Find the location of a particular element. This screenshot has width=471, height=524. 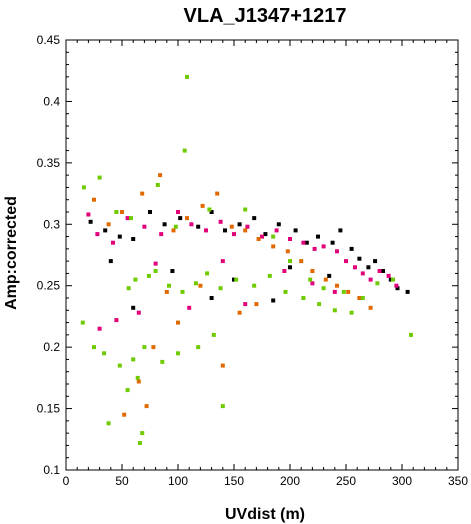

x-tick-label: 200 is located at coordinates (290, 481).